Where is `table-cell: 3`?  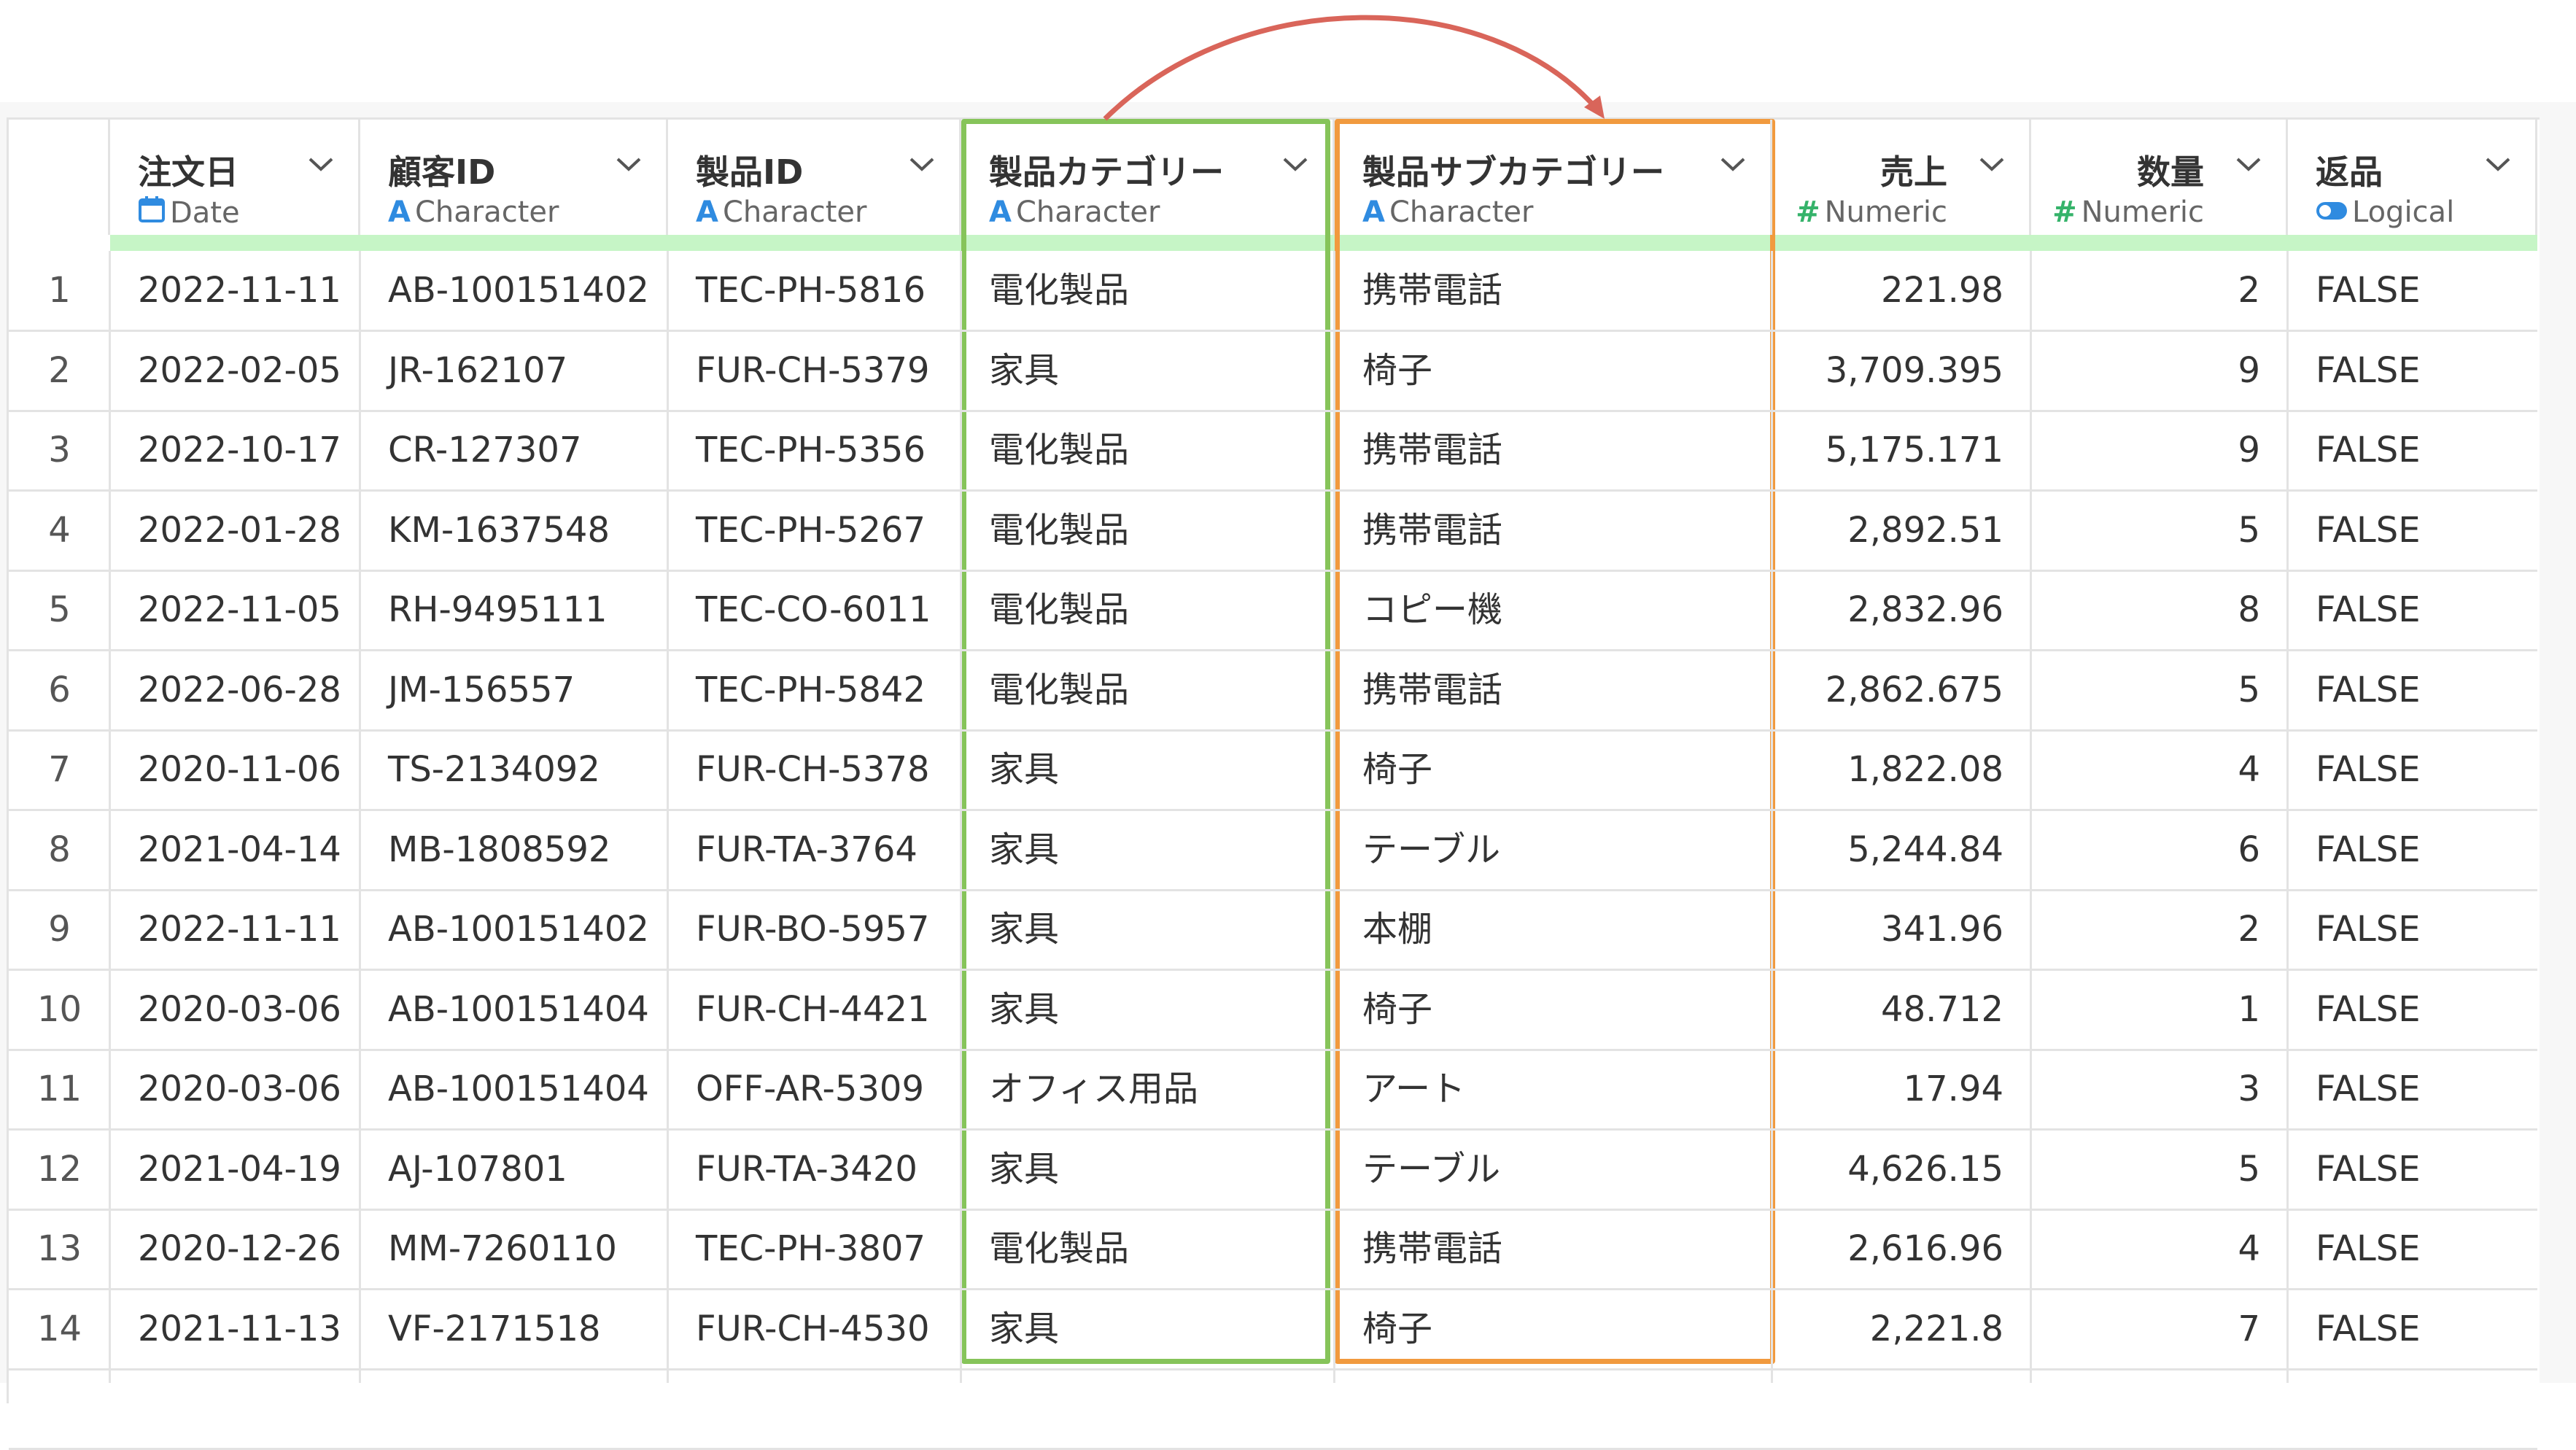 table-cell: 3 is located at coordinates (2249, 1089).